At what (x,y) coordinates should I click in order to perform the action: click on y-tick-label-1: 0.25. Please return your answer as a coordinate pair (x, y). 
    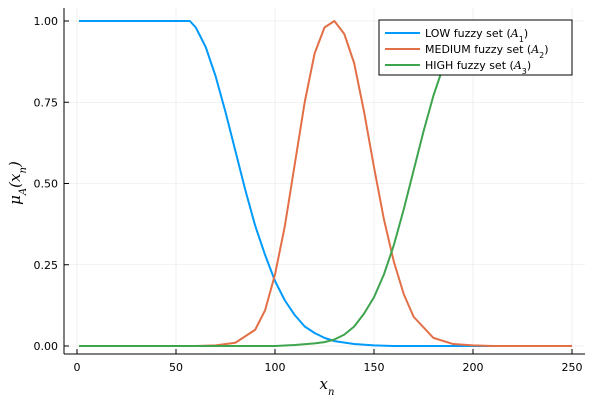
    Looking at the image, I should click on (46, 265).